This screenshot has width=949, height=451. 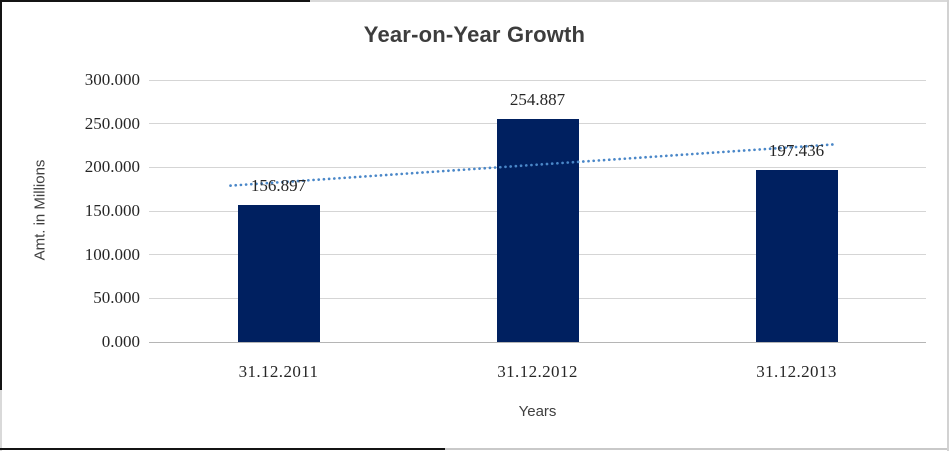 I want to click on y-tick-label: 100.000, so click(x=112, y=254).